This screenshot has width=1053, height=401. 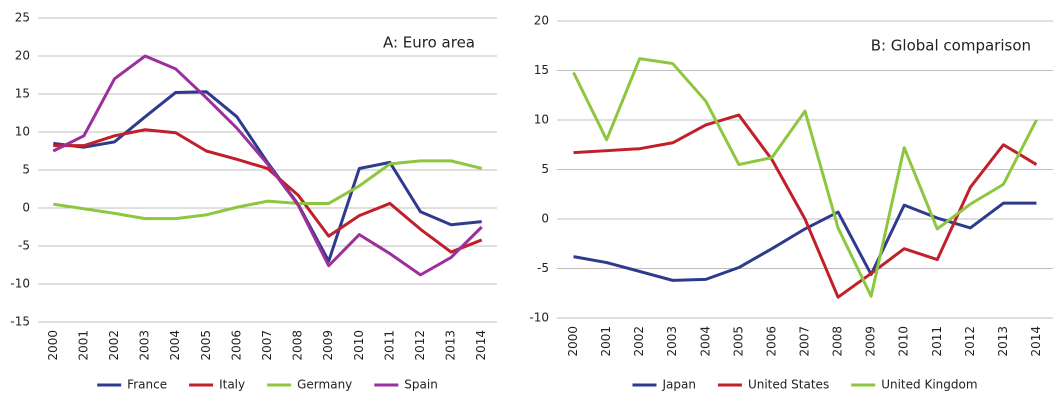 I want to click on chart-title: B: Global comparison, so click(x=951, y=46).